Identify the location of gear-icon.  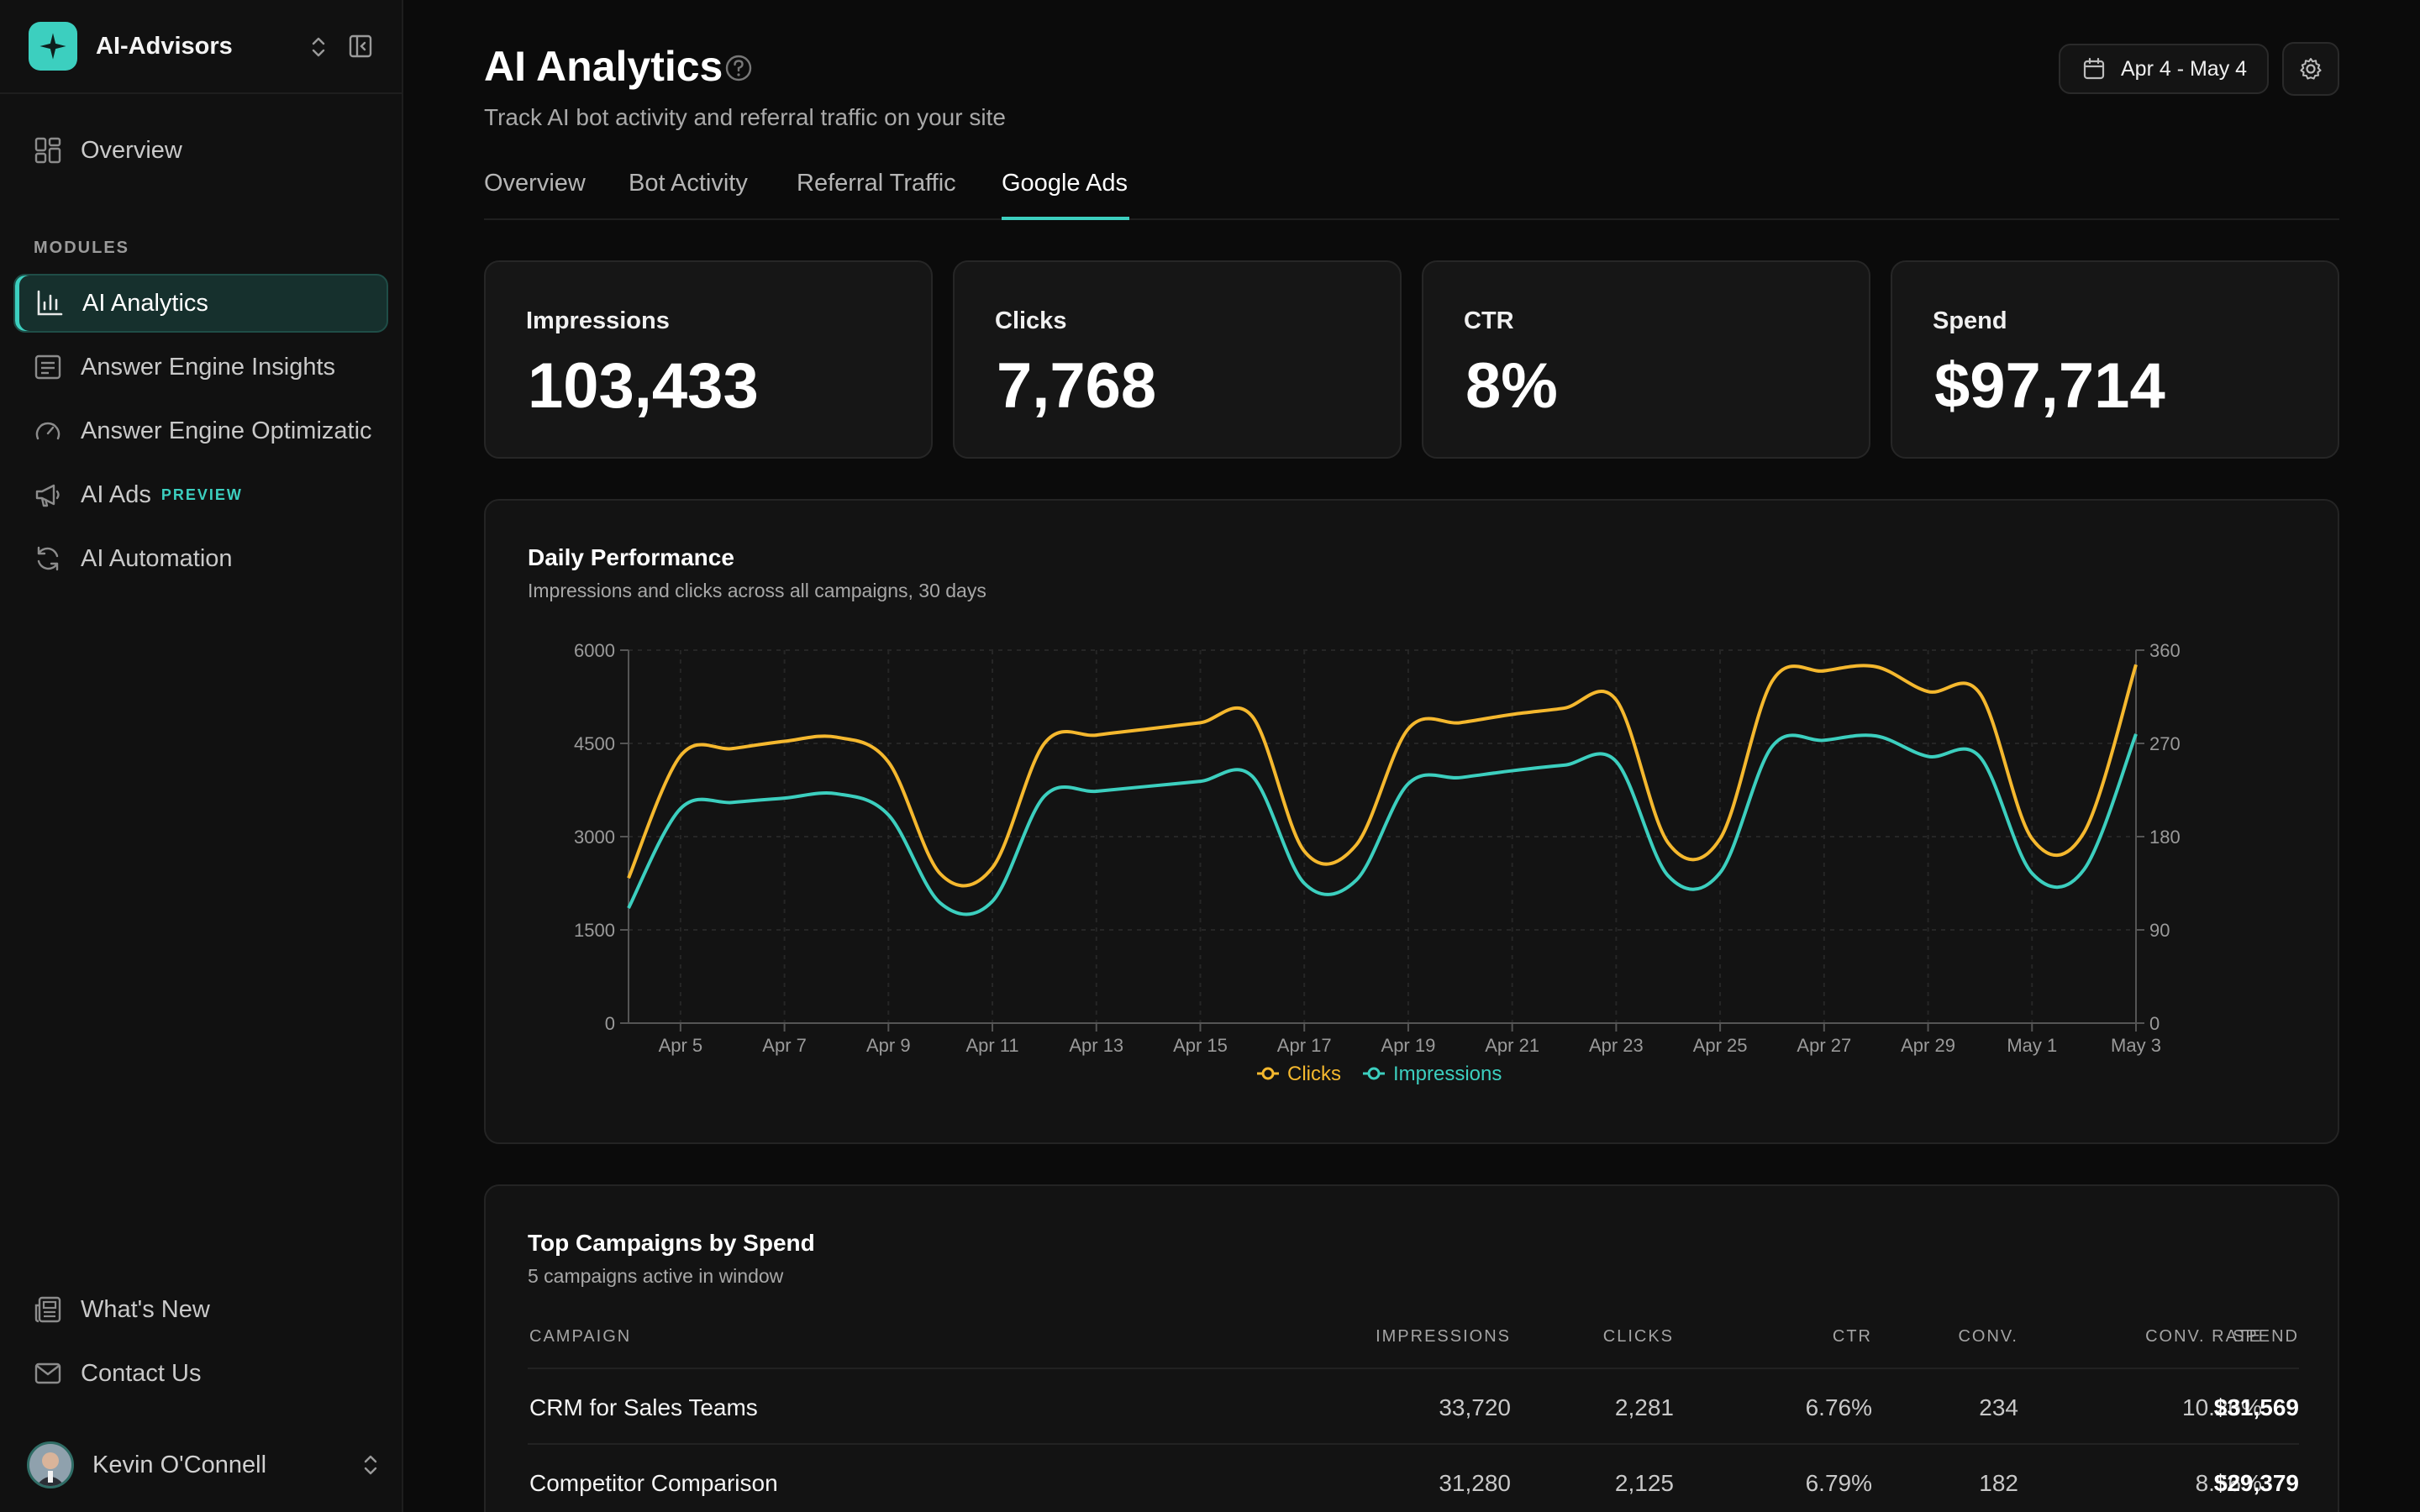
(2311, 69).